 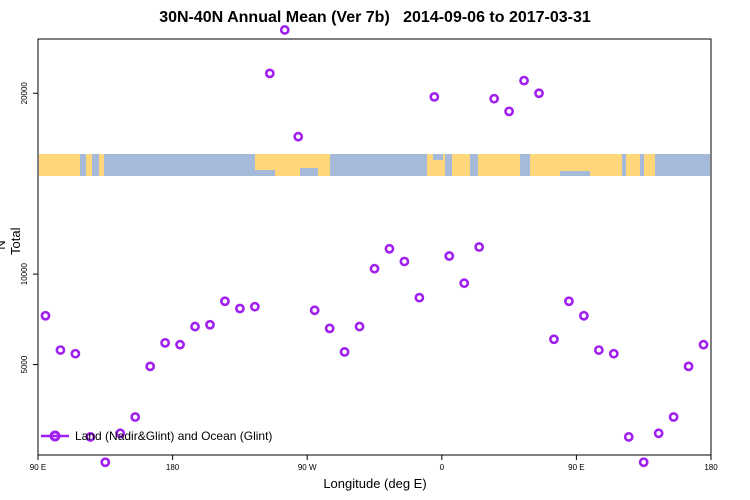 What do you see at coordinates (374, 165) in the screenshot?
I see `world-map-strip` at bounding box center [374, 165].